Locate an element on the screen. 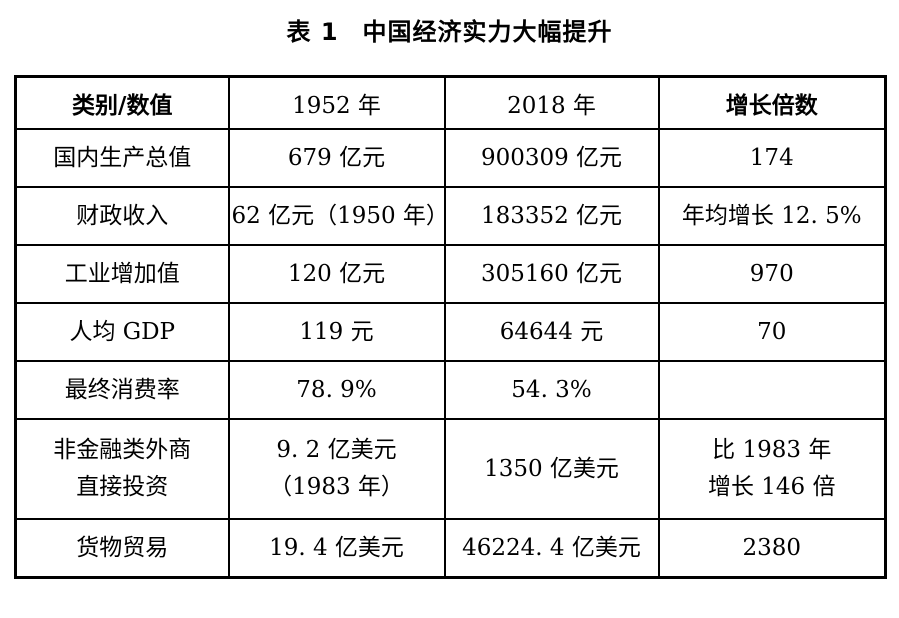 The height and width of the screenshot is (618, 899). page-title: 中国经济实力大幅提升 is located at coordinates (487, 32).